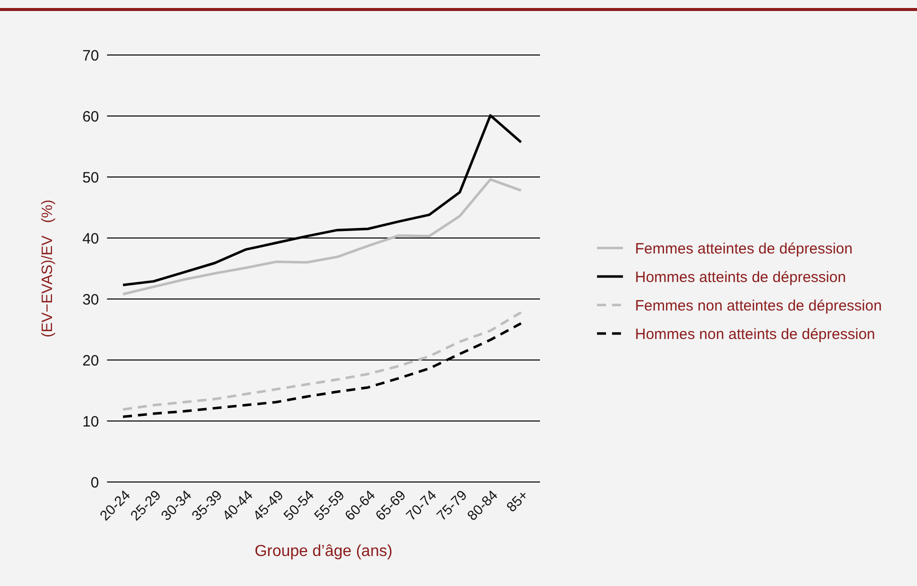 The width and height of the screenshot is (917, 586). What do you see at coordinates (90, 421) in the screenshot?
I see `y-tick-label: 10` at bounding box center [90, 421].